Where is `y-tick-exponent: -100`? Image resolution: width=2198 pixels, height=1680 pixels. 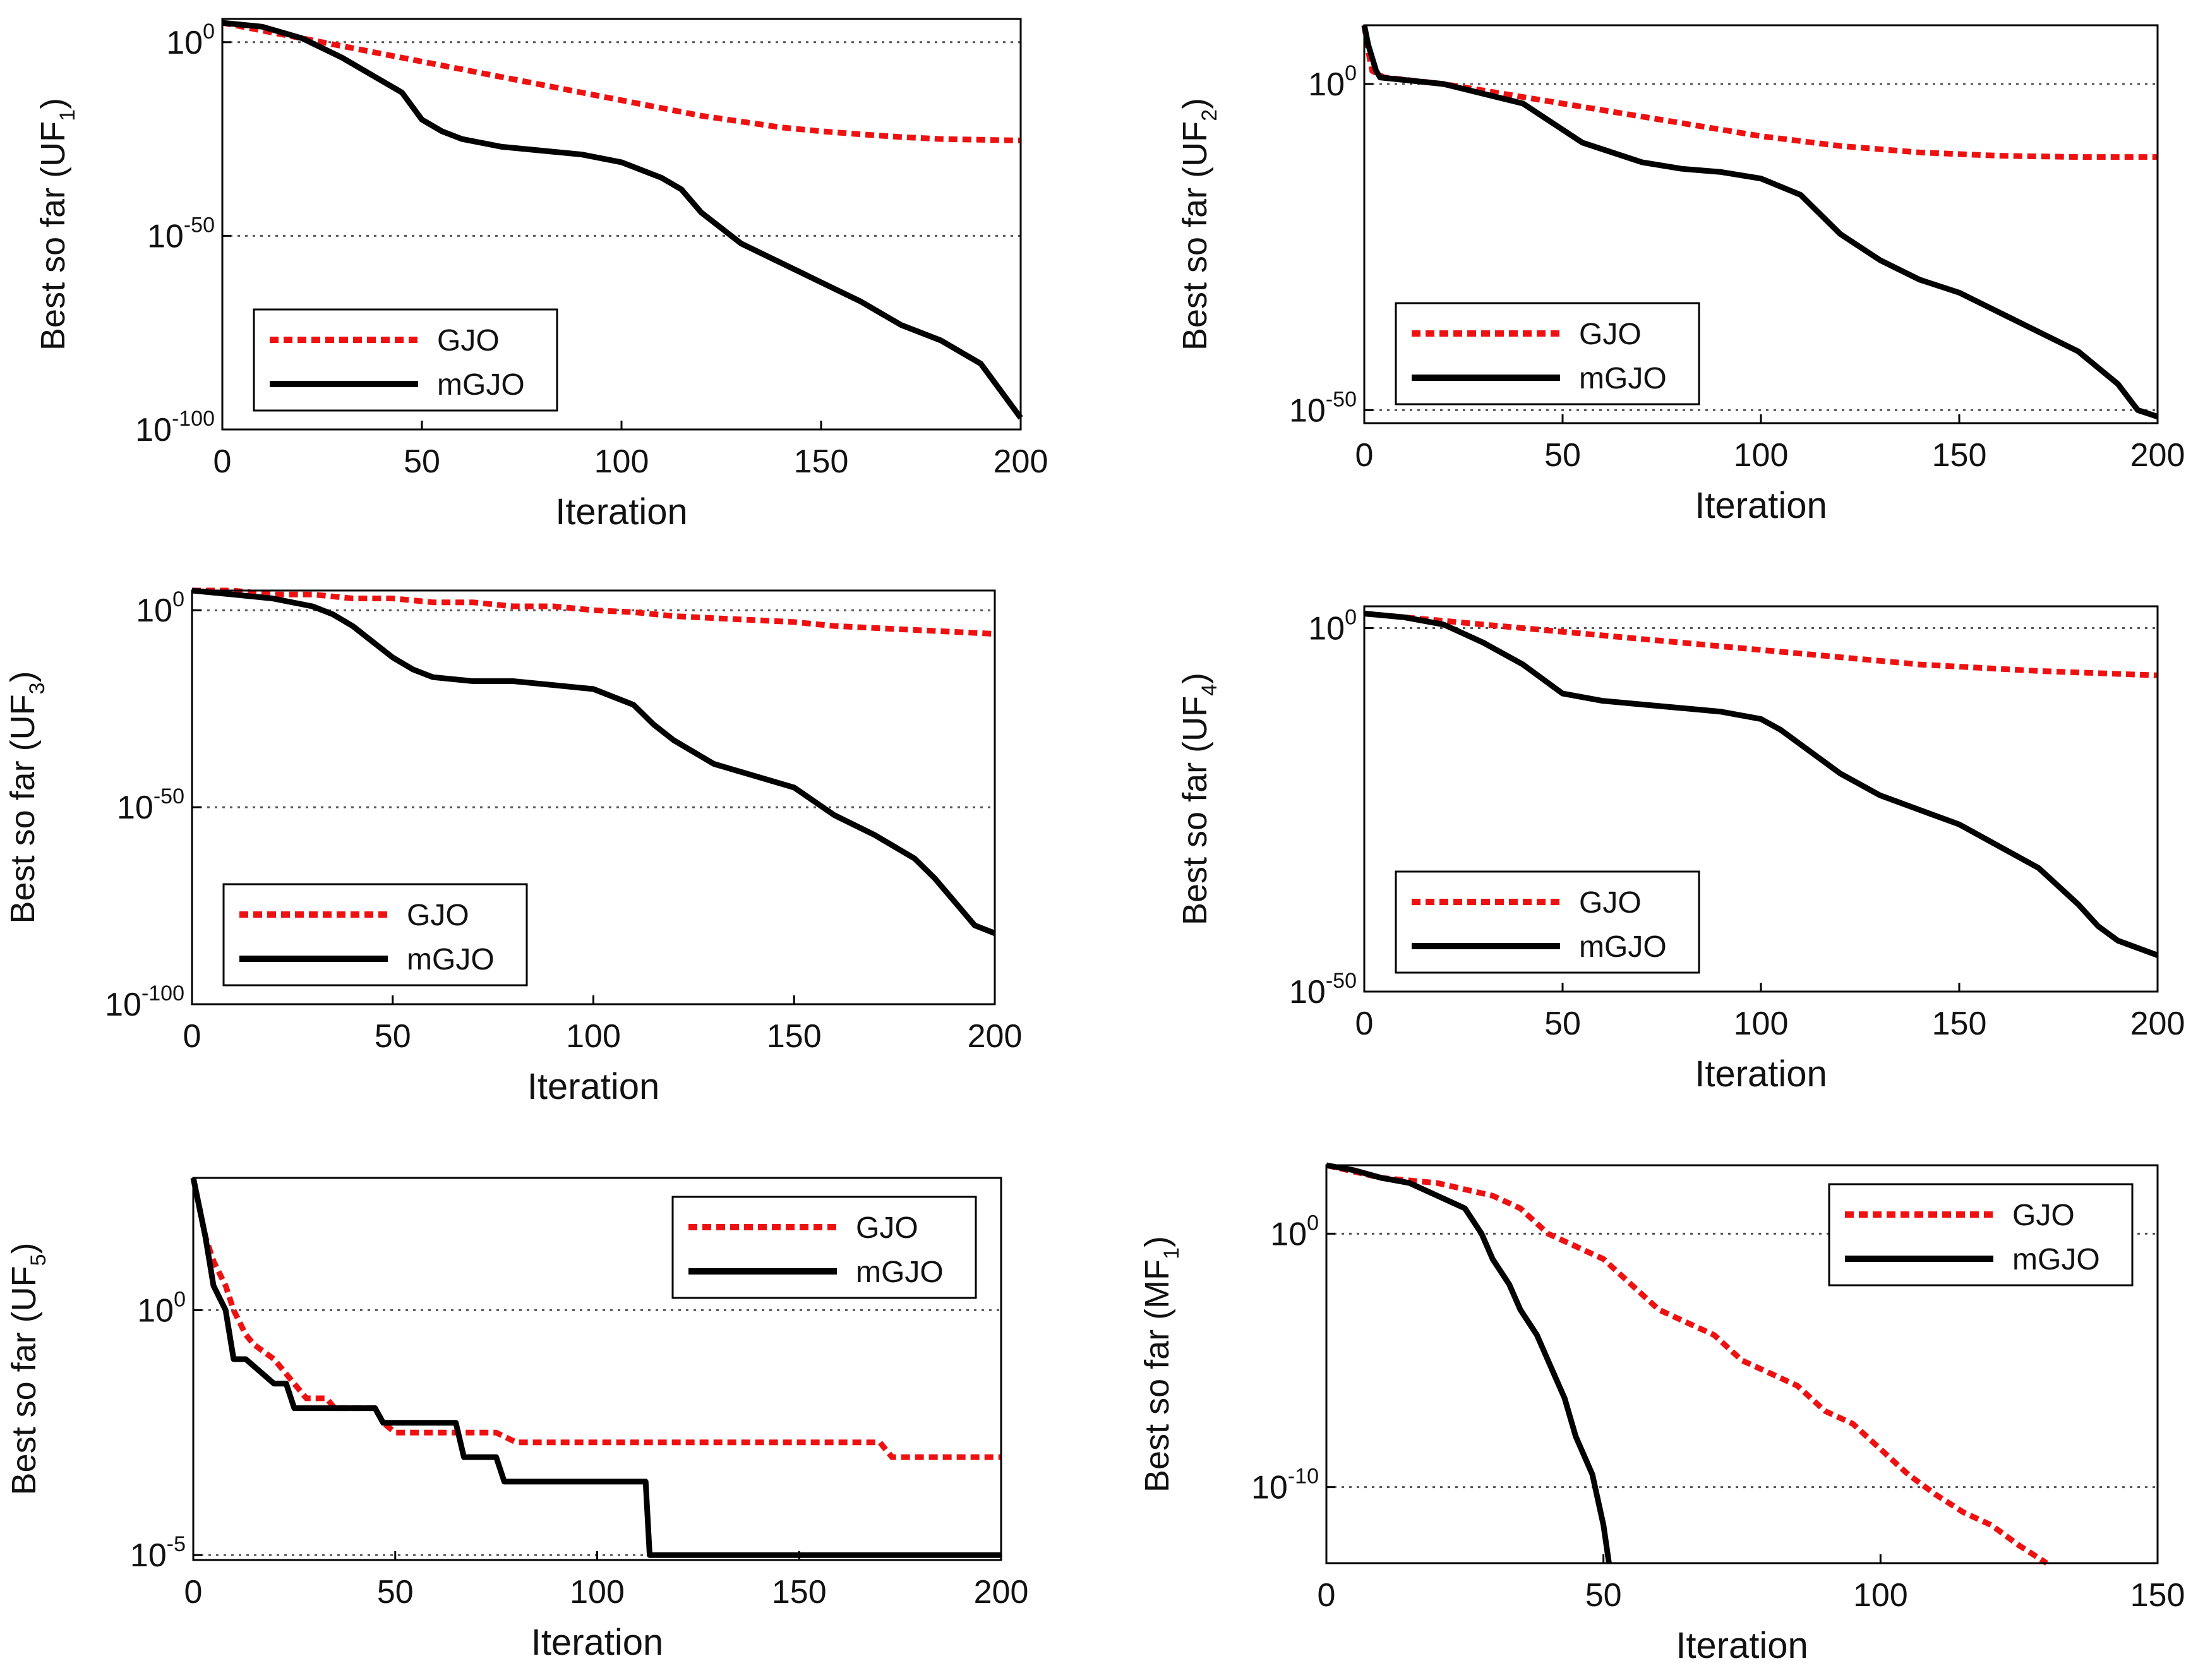 y-tick-exponent: -100 is located at coordinates (193, 419).